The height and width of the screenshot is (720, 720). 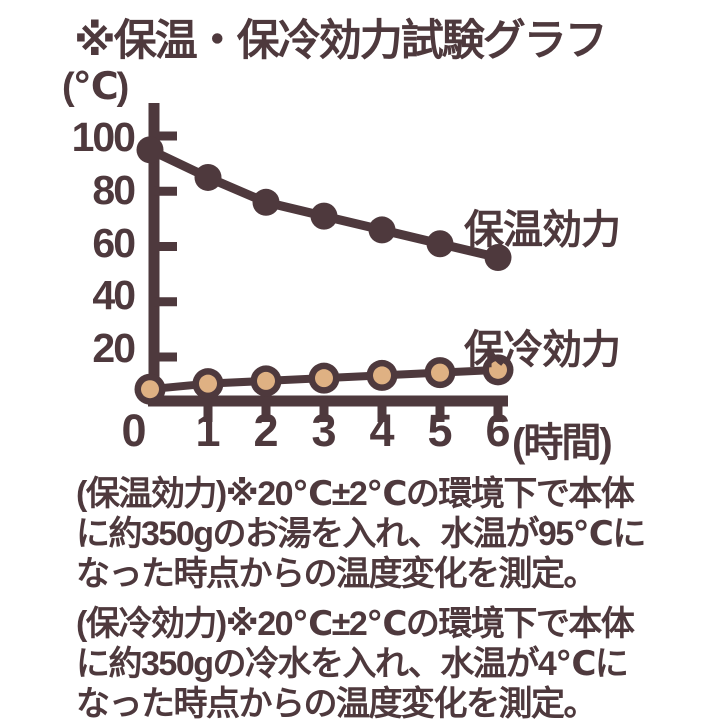 What do you see at coordinates (498, 430) in the screenshot?
I see `x-tick-label: 6` at bounding box center [498, 430].